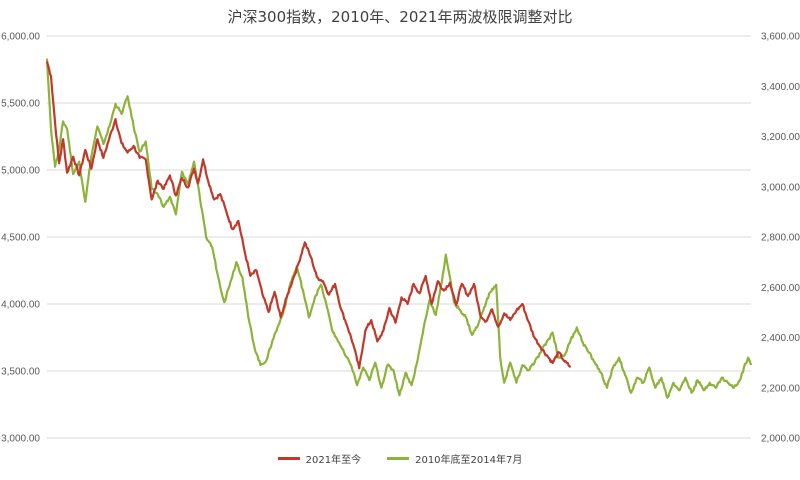  I want to click on legend-label-series-2: 2010年底至2014年7月, so click(469, 460).